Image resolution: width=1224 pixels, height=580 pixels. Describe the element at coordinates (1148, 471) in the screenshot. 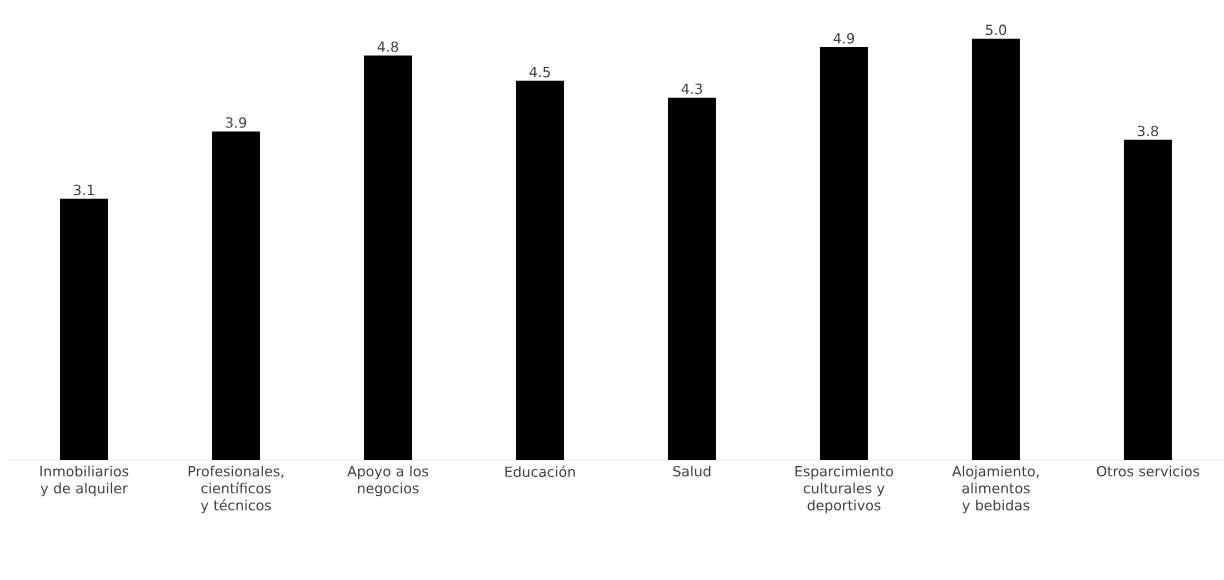

I see `x-tick-label: Otros servicios` at that location.